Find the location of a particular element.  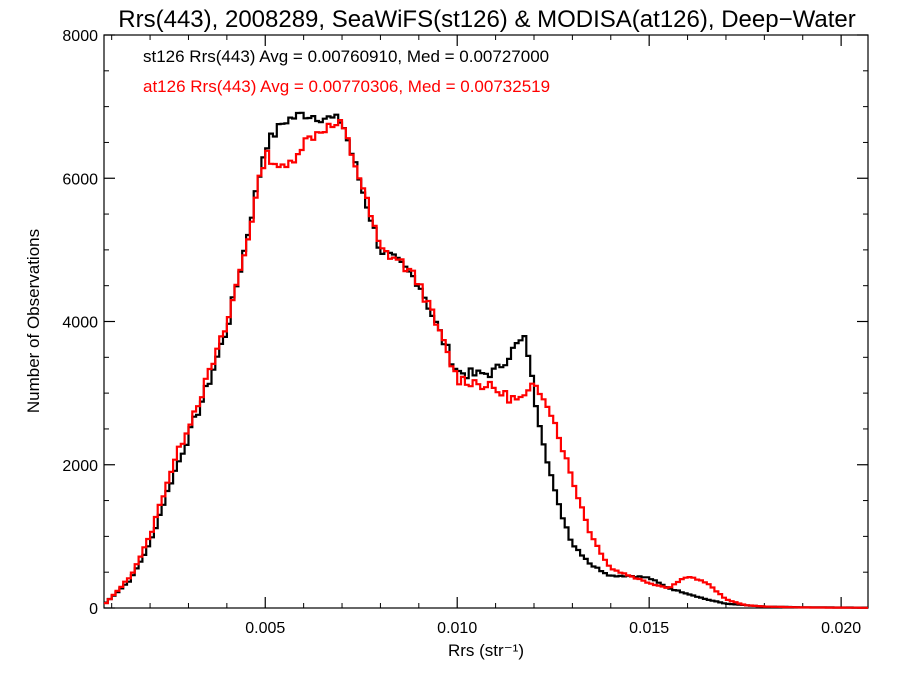

y-tick-label: 2000 is located at coordinates (80, 466).